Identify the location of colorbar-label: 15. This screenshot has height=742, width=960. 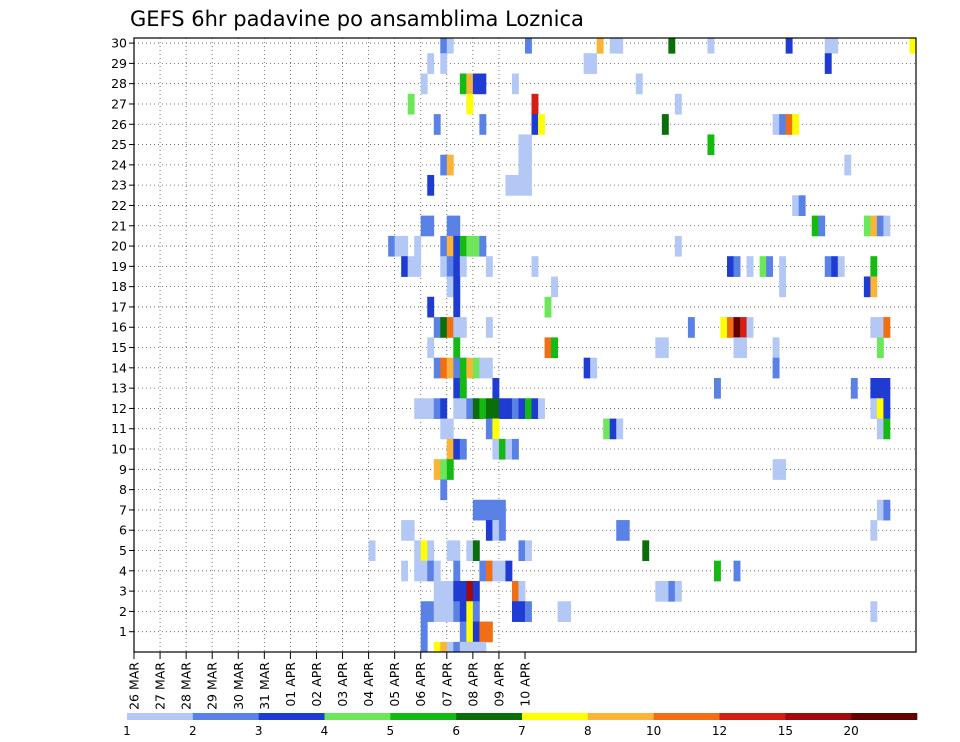
(785, 731).